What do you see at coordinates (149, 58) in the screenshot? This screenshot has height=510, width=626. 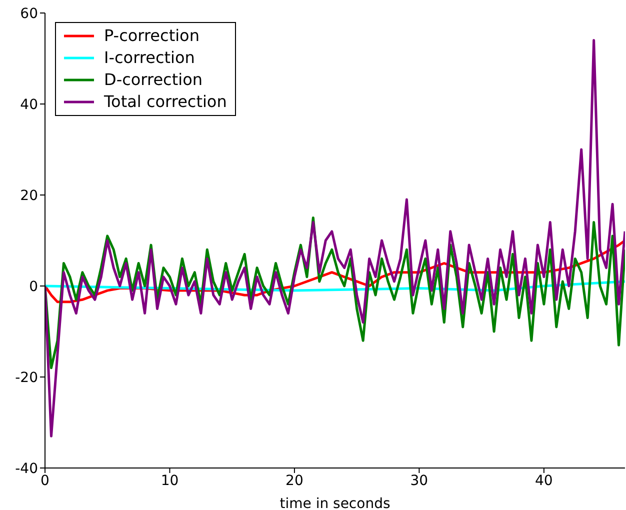 I see `legend-label: I-correction` at bounding box center [149, 58].